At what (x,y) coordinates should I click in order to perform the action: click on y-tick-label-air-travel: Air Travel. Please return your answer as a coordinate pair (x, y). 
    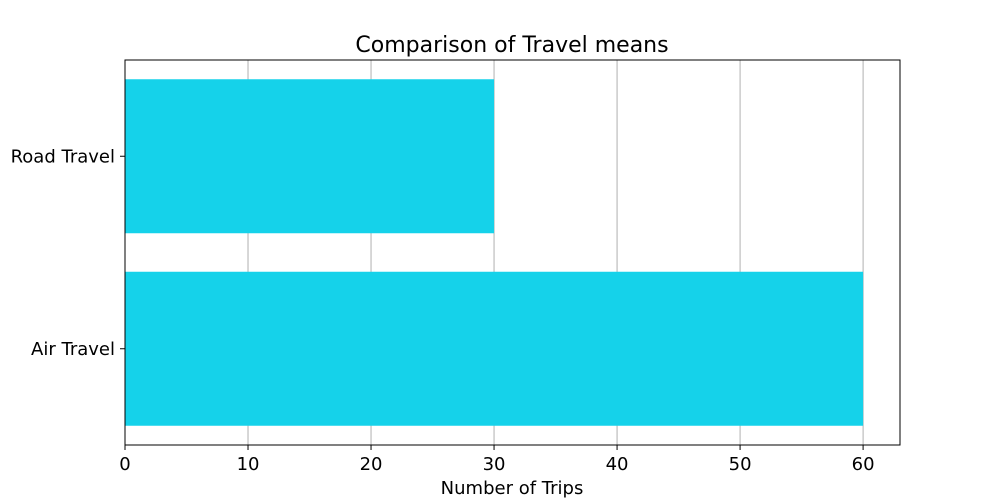
    Looking at the image, I should click on (73, 349).